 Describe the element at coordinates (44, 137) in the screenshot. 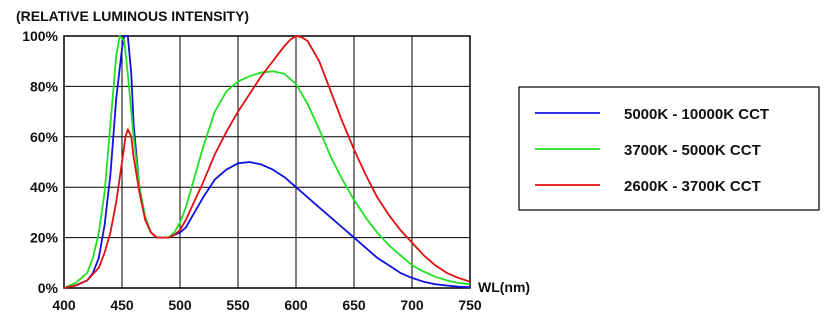

I see `y-tick-label: 60%` at that location.